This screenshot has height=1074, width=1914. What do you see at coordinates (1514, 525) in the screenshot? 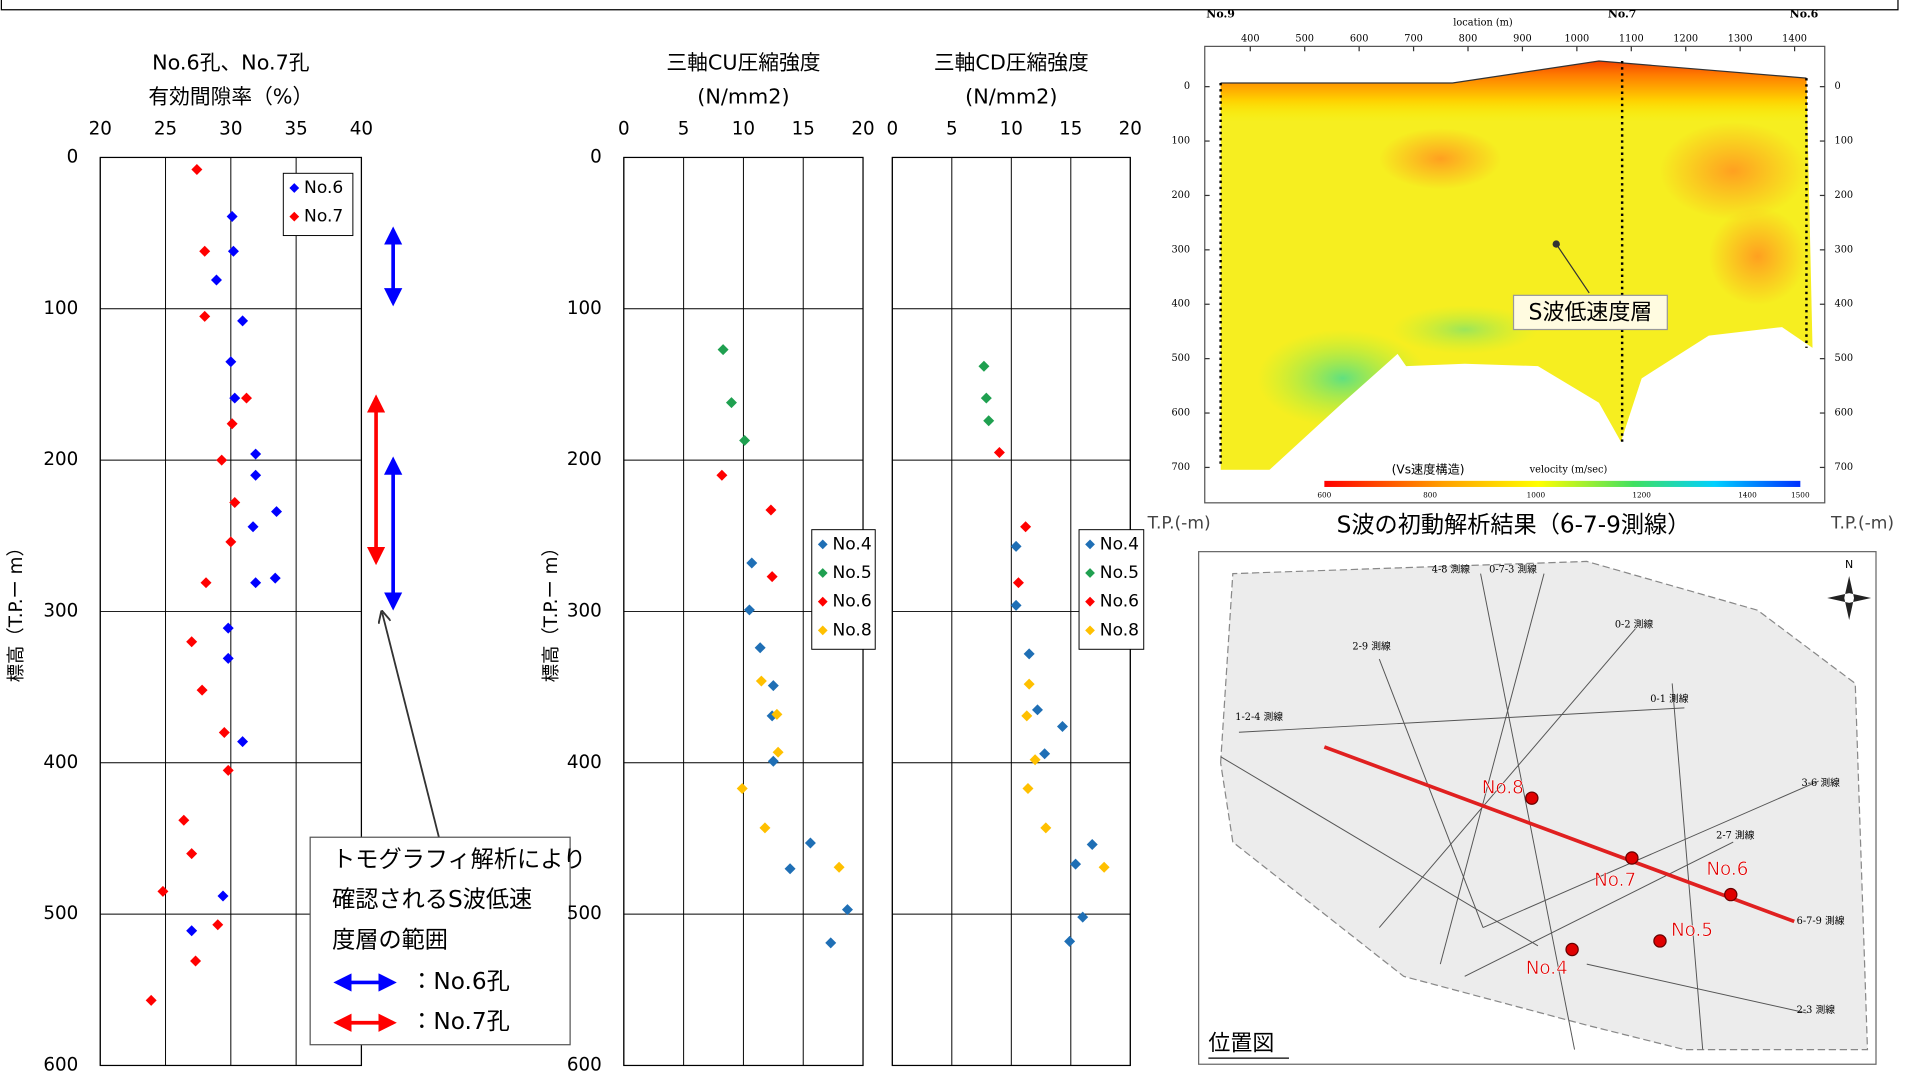
I see `caption: S波の初動解析結果（6-7-9測線）` at bounding box center [1514, 525].